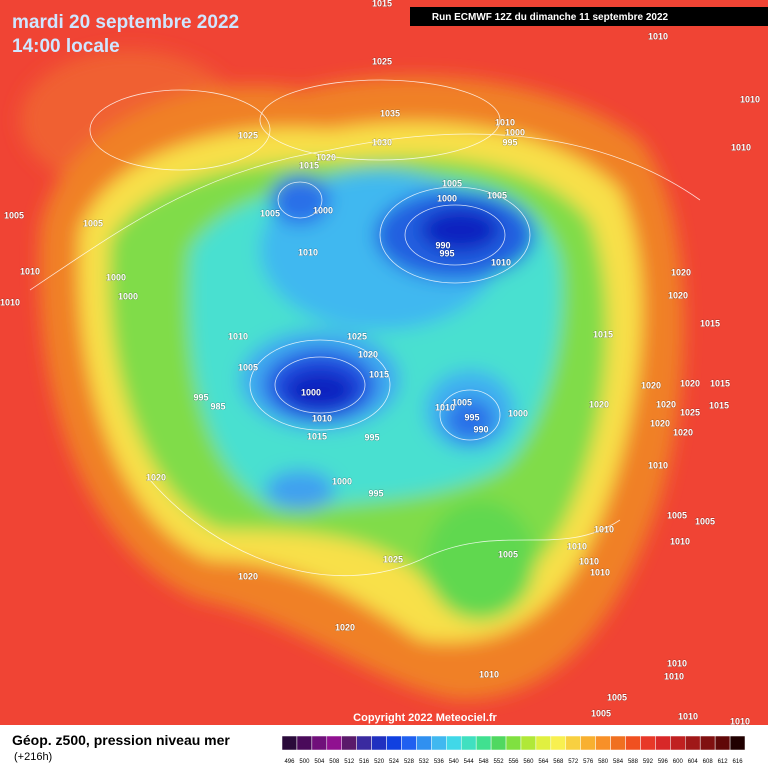 The width and height of the screenshot is (768, 773). What do you see at coordinates (484, 762) in the screenshot?
I see `legend-tick-label: 548` at bounding box center [484, 762].